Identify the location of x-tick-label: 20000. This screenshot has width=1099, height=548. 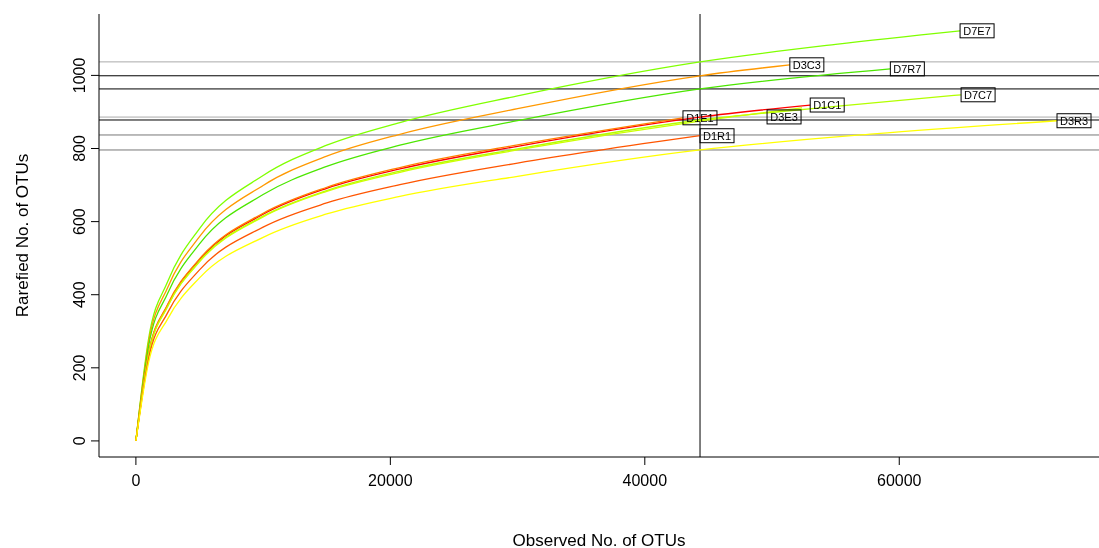
(390, 481).